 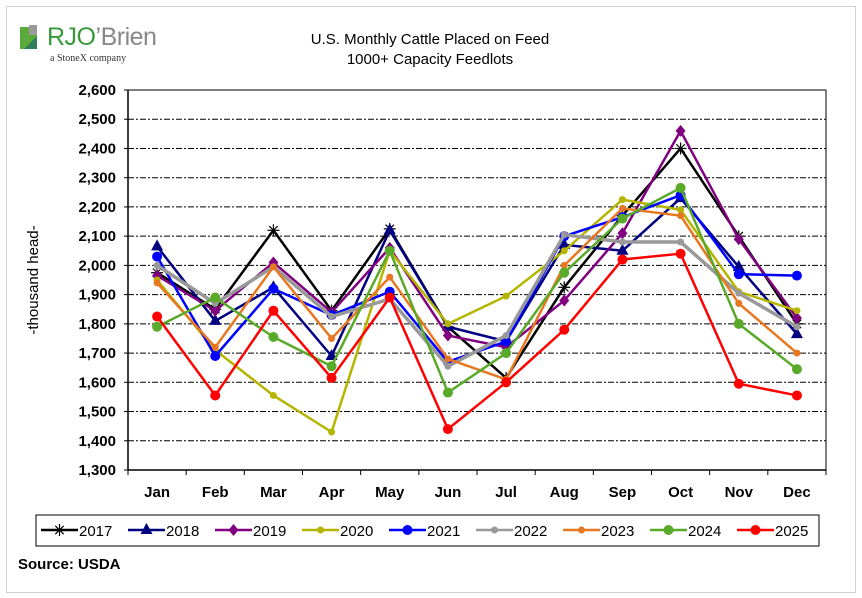 I want to click on y-tick-label: 2,200, so click(x=97, y=207).